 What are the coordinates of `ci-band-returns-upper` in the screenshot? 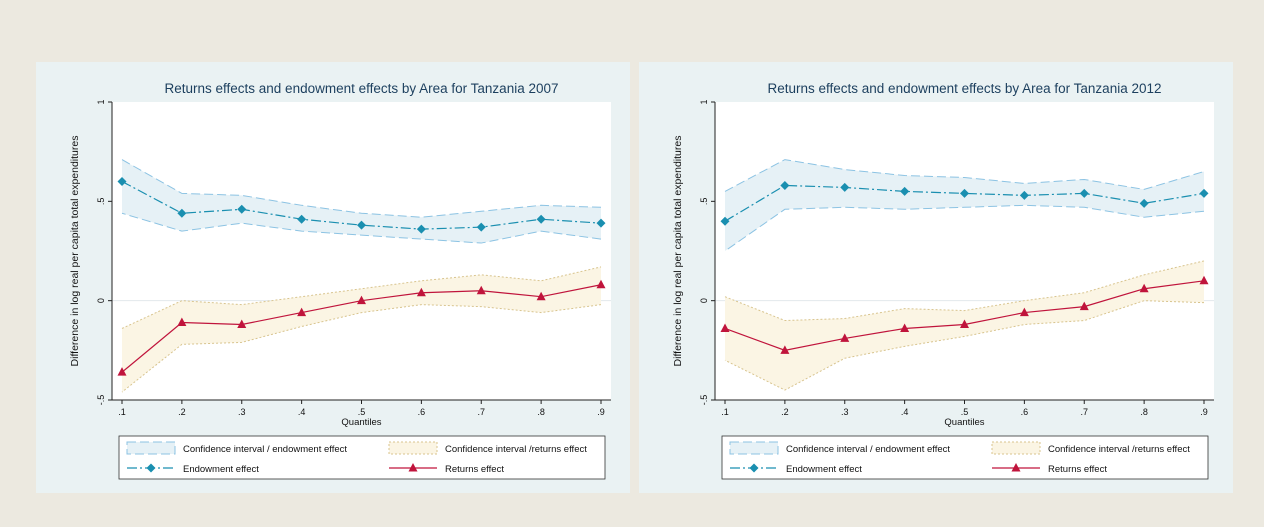 It's located at (964, 291).